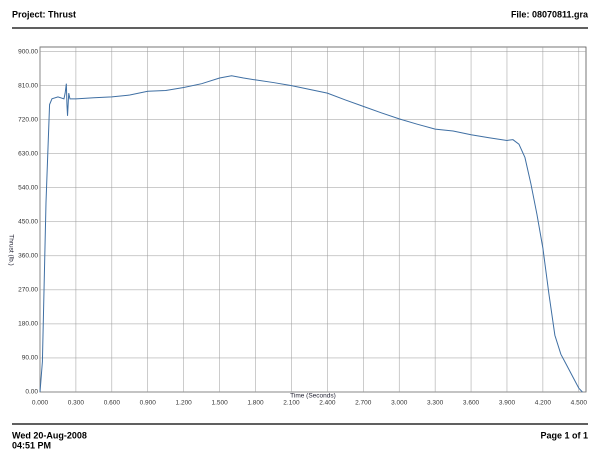  What do you see at coordinates (291, 403) in the screenshot?
I see `x-tick-label: 2.100` at bounding box center [291, 403].